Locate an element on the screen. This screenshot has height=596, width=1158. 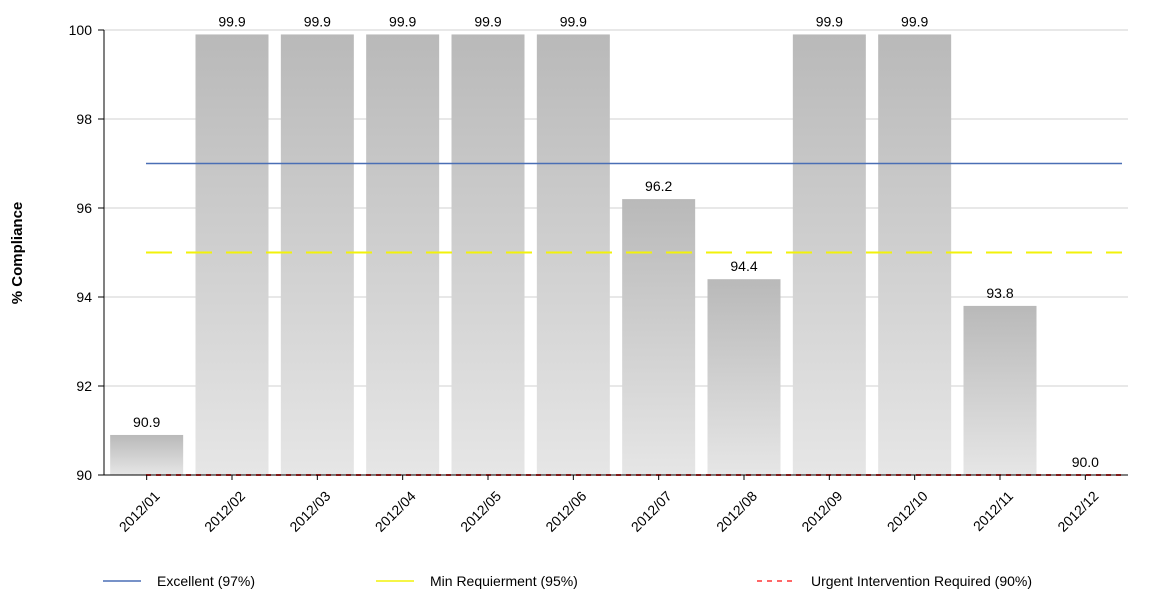
x-tick-label: 2012/07 is located at coordinates (651, 511).